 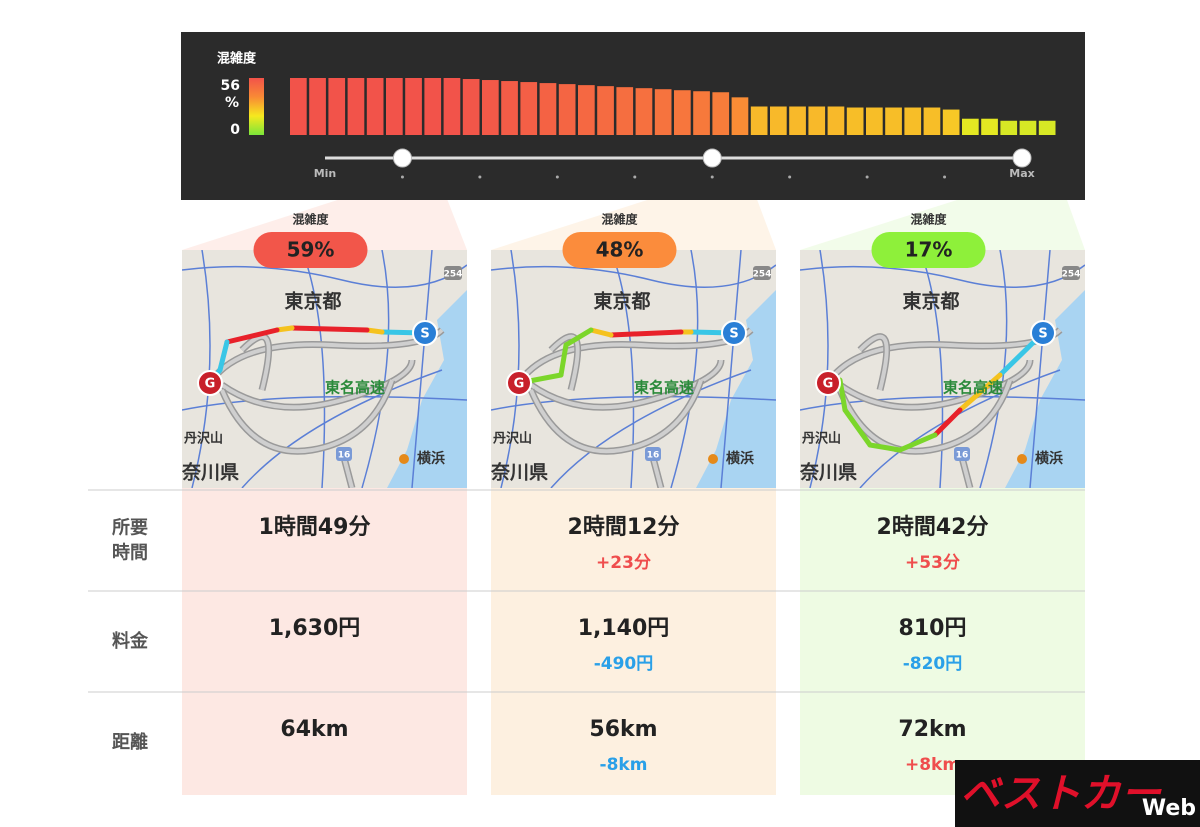 I want to click on congestion-value: 59%, so click(x=311, y=250).